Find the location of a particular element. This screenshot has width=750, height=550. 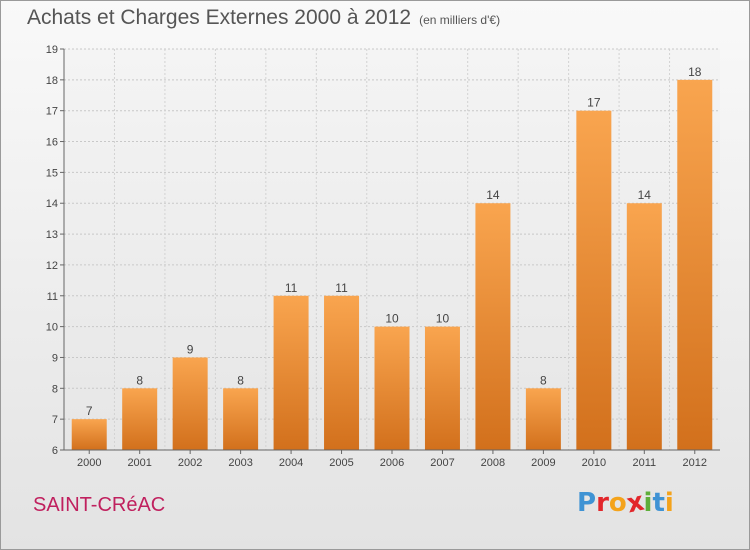

bar-2000 is located at coordinates (89, 434).